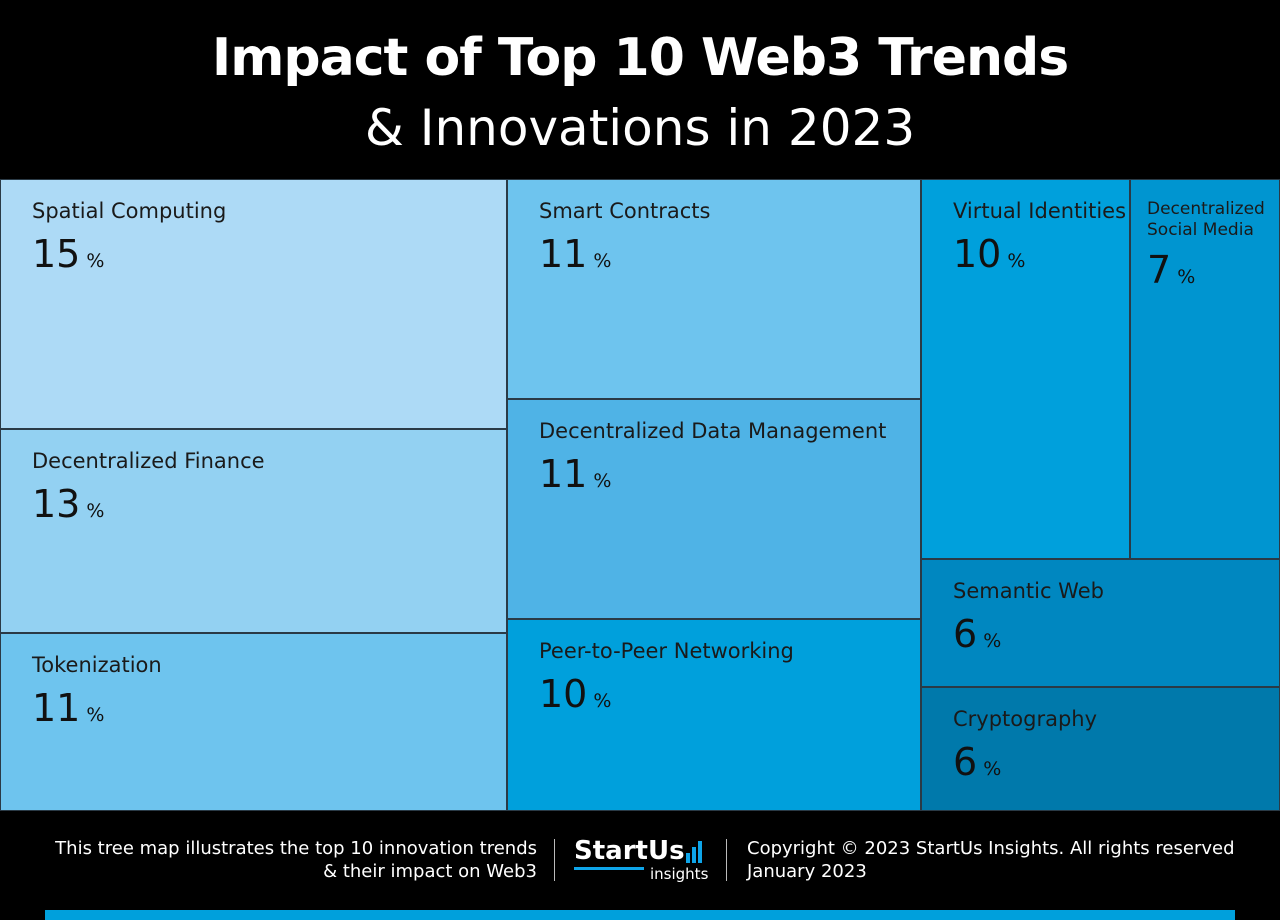 The height and width of the screenshot is (920, 1280). What do you see at coordinates (1159, 270) in the screenshot?
I see `treemap-tile-value-number: 7` at bounding box center [1159, 270].